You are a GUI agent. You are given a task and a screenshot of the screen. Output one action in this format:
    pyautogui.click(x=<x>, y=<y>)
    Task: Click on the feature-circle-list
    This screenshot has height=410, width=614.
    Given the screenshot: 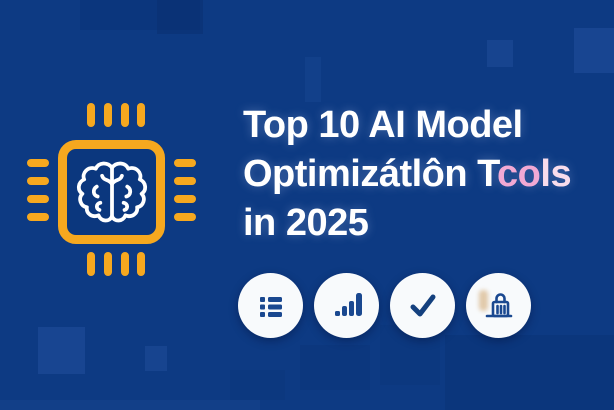 What is the action you would take?
    pyautogui.click(x=270, y=305)
    